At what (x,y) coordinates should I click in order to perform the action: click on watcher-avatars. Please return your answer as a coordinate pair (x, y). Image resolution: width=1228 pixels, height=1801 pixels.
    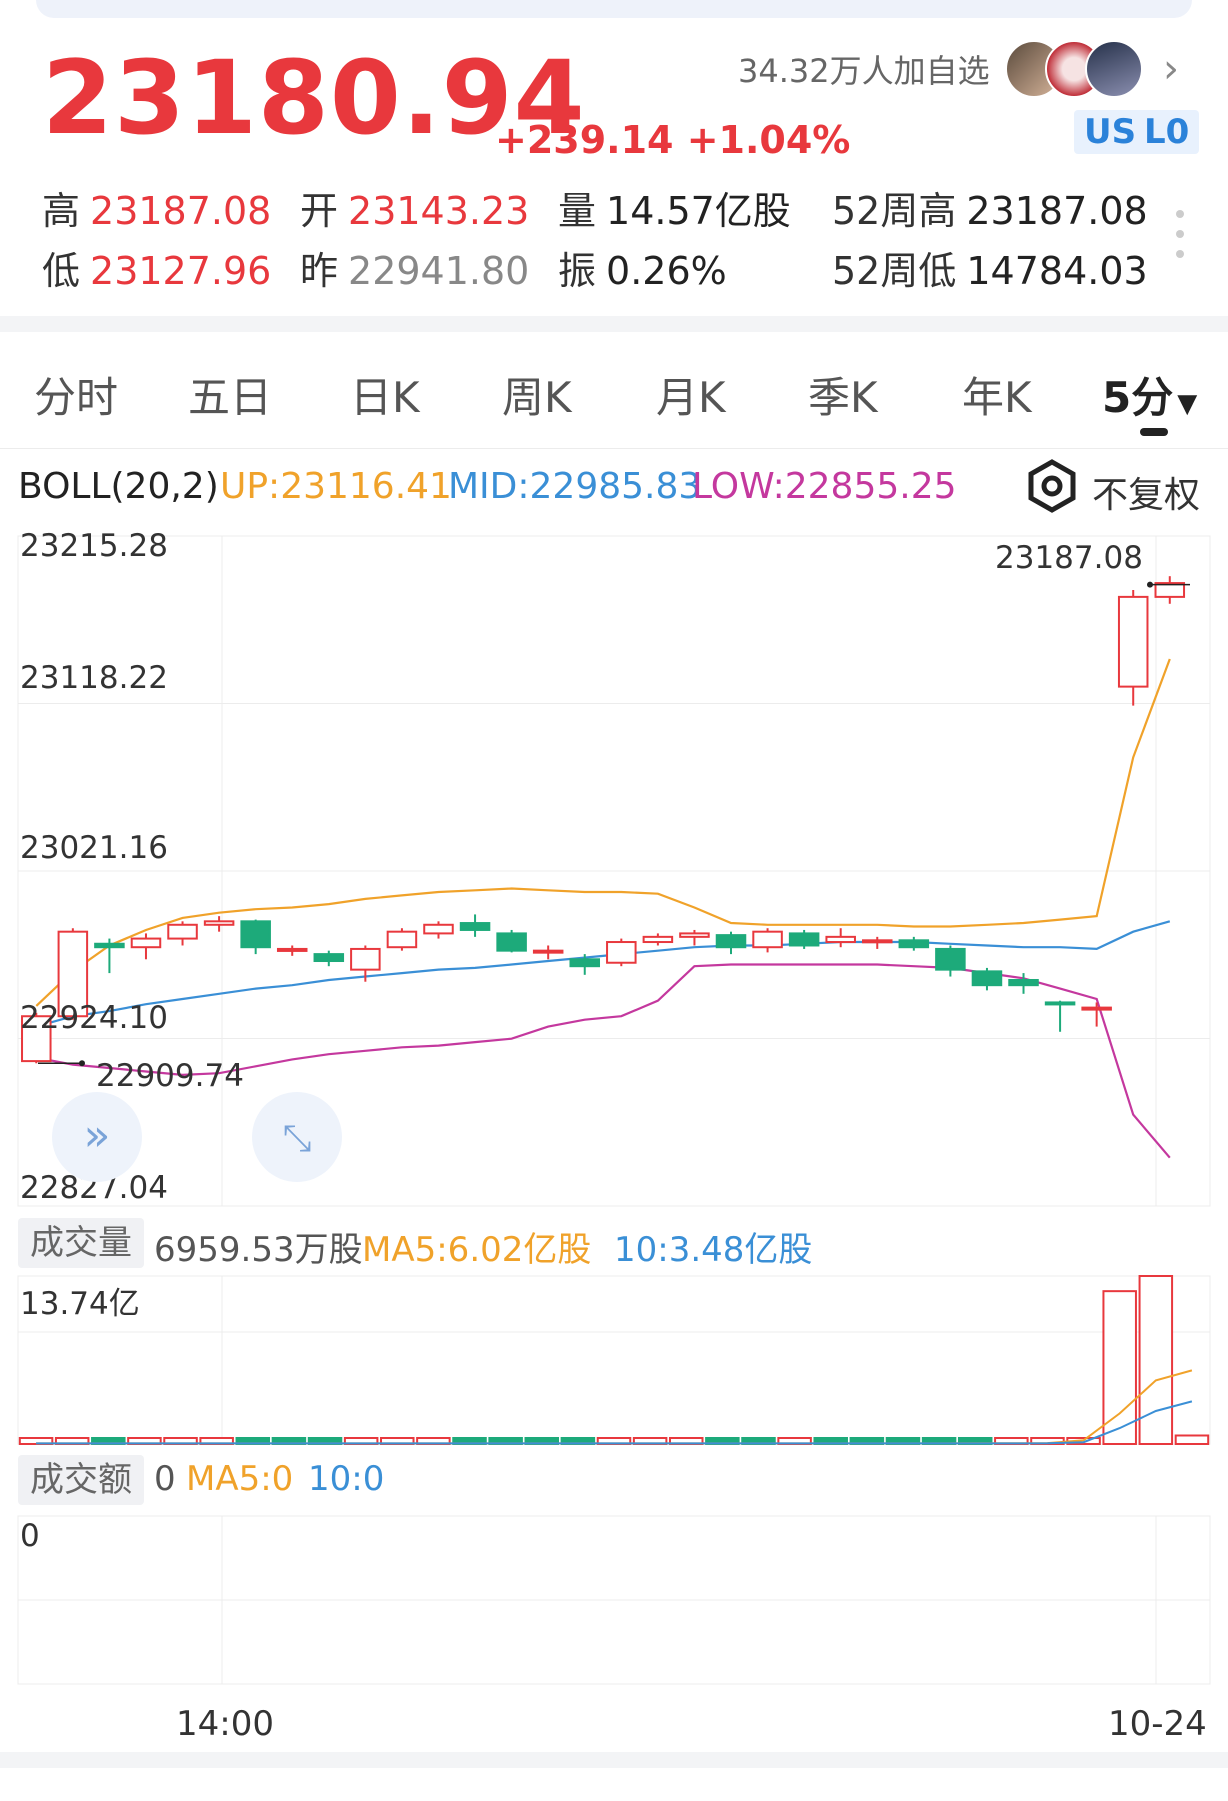
    Looking at the image, I should click on (1075, 69).